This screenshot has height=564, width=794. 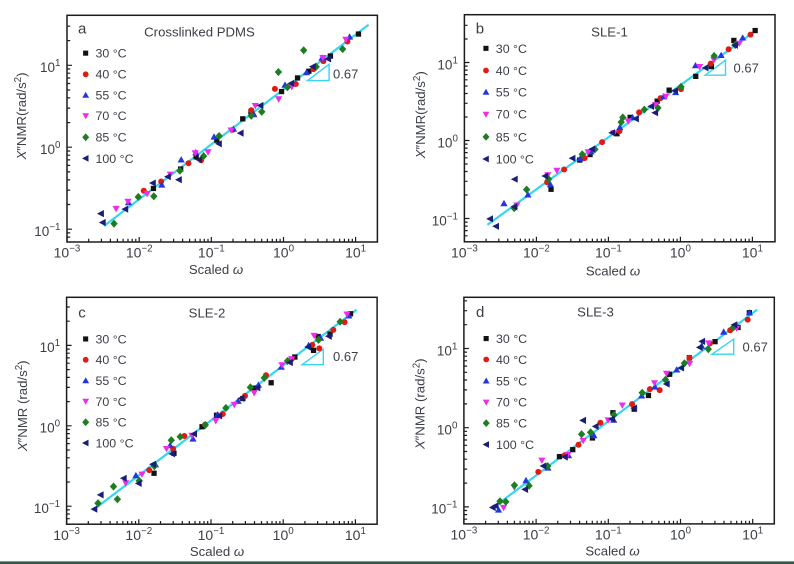 I want to click on svg-text: d, so click(x=480, y=312).